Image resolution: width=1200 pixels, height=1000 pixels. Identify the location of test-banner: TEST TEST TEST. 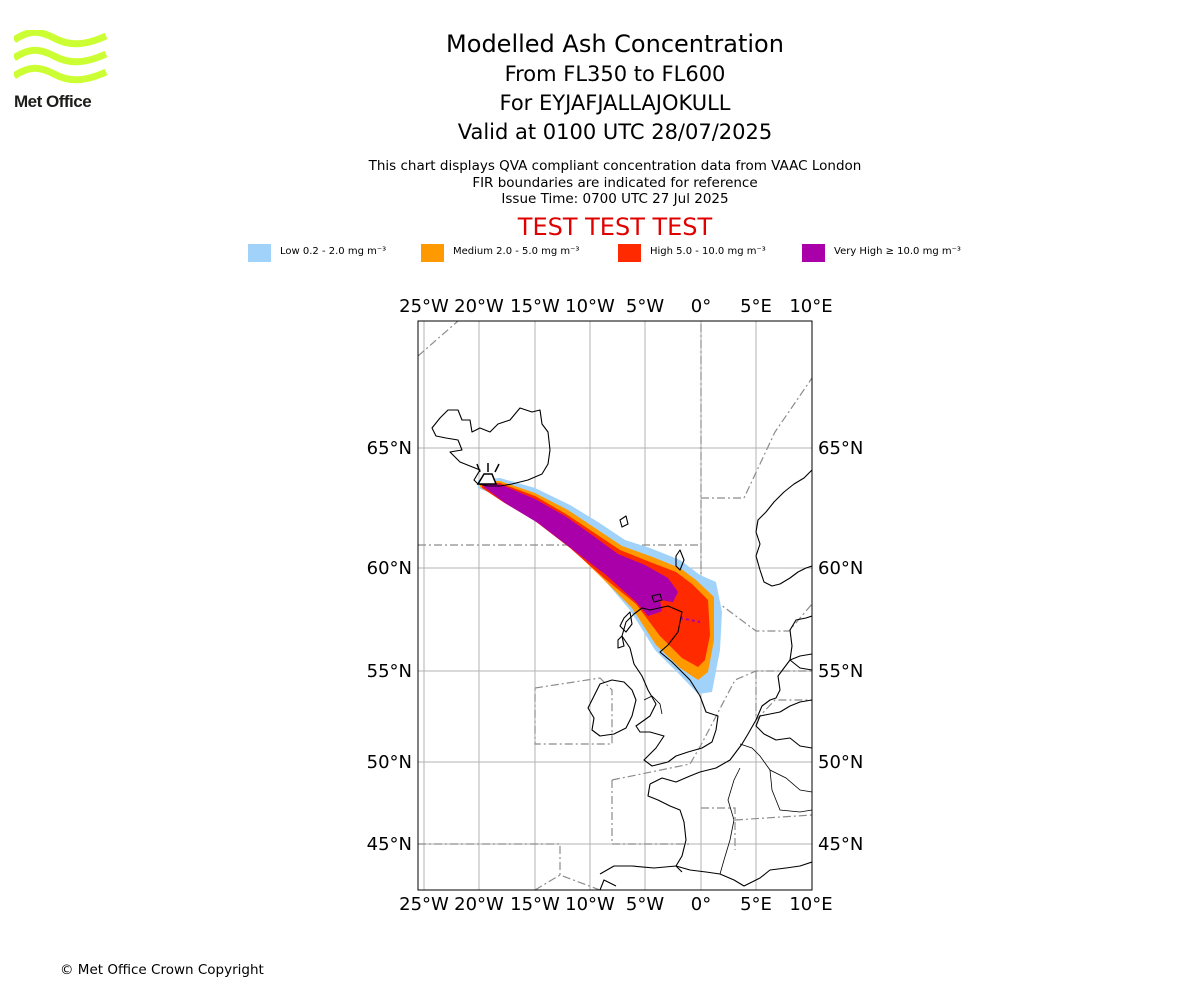
(615, 227).